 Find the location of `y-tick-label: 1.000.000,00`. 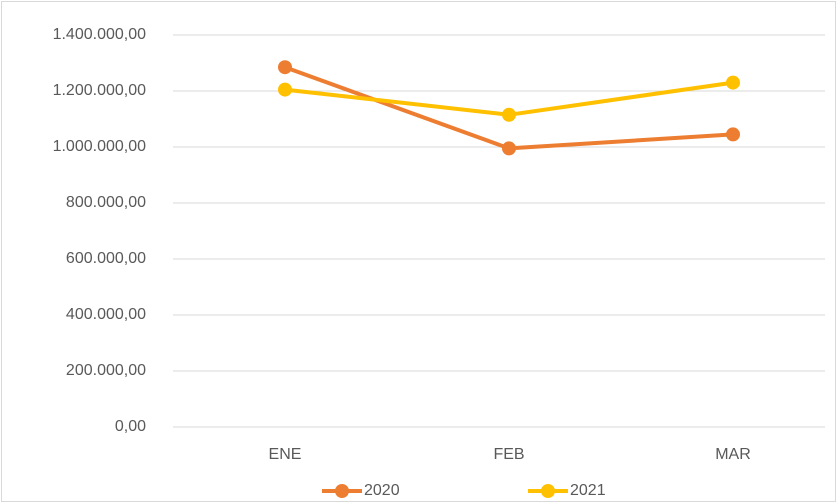

y-tick-label: 1.000.000,00 is located at coordinates (100, 146).